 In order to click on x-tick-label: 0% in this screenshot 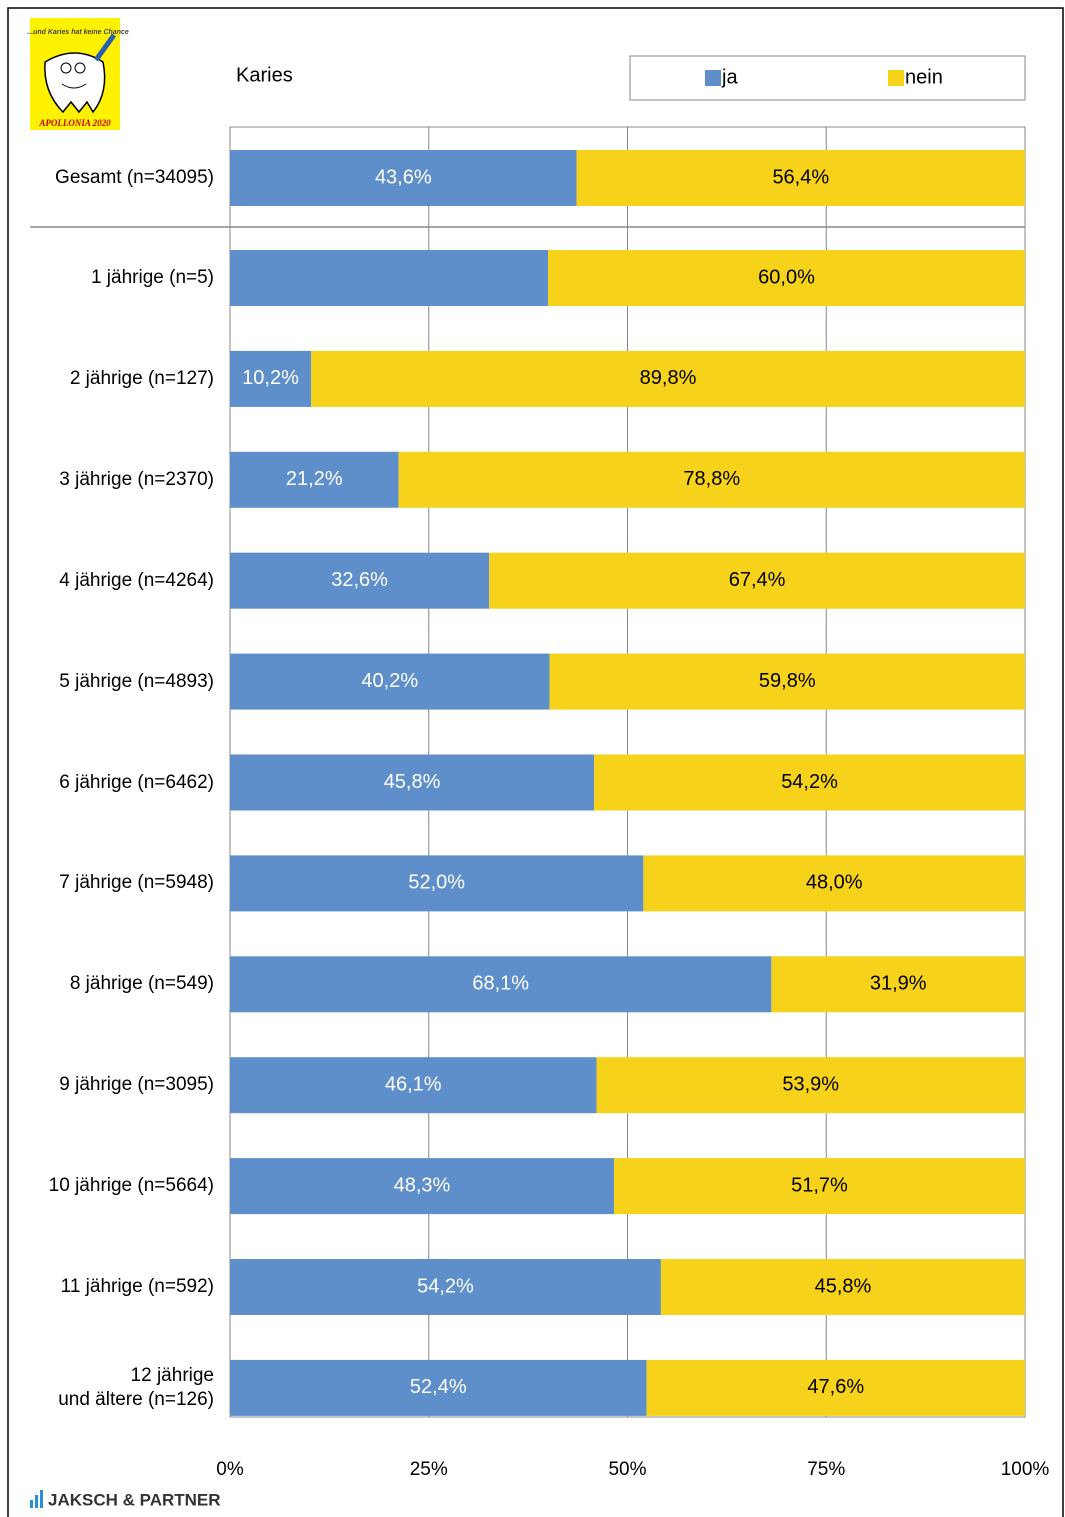, I will do `click(230, 1469)`.